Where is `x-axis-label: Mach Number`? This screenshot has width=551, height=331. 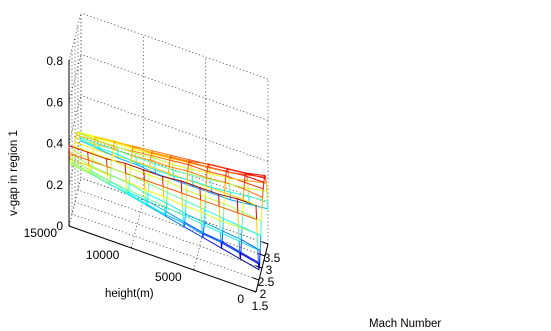 x-axis-label: Mach Number is located at coordinates (405, 324).